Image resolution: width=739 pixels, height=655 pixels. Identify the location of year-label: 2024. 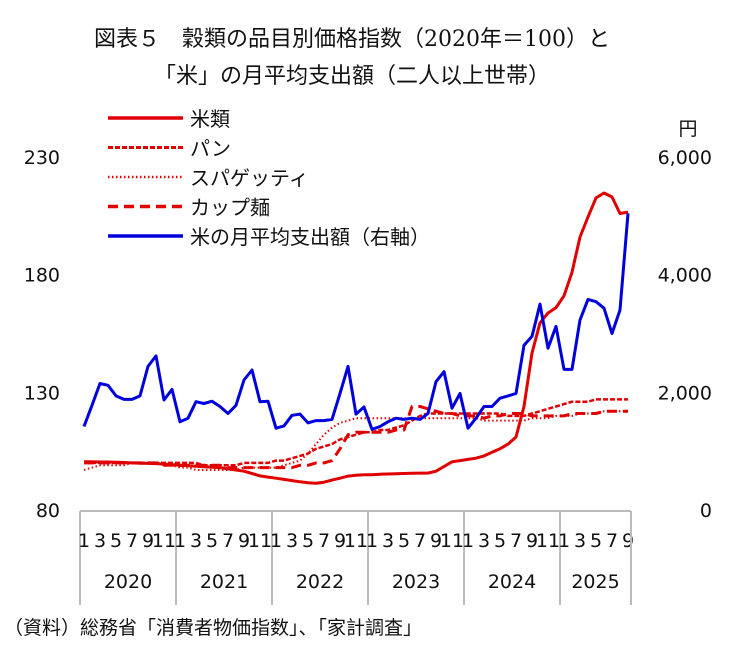
(512, 582).